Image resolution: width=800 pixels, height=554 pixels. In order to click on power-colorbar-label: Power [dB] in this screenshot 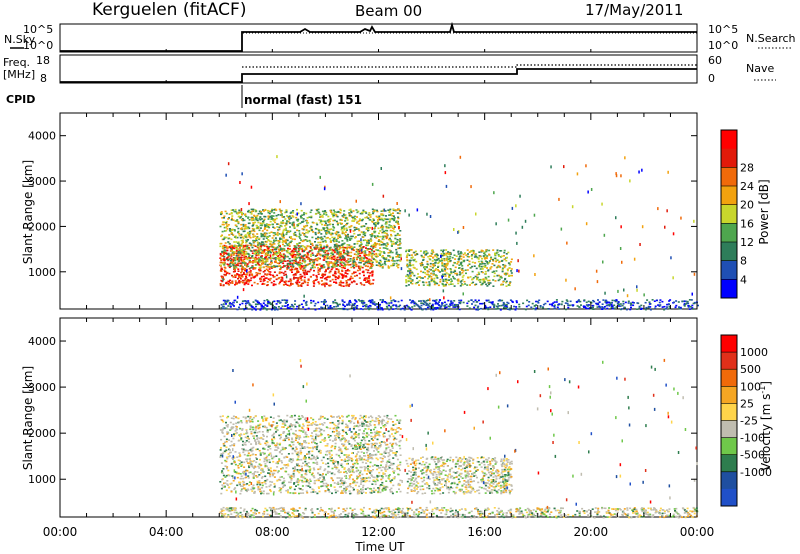, I will do `click(764, 211)`.